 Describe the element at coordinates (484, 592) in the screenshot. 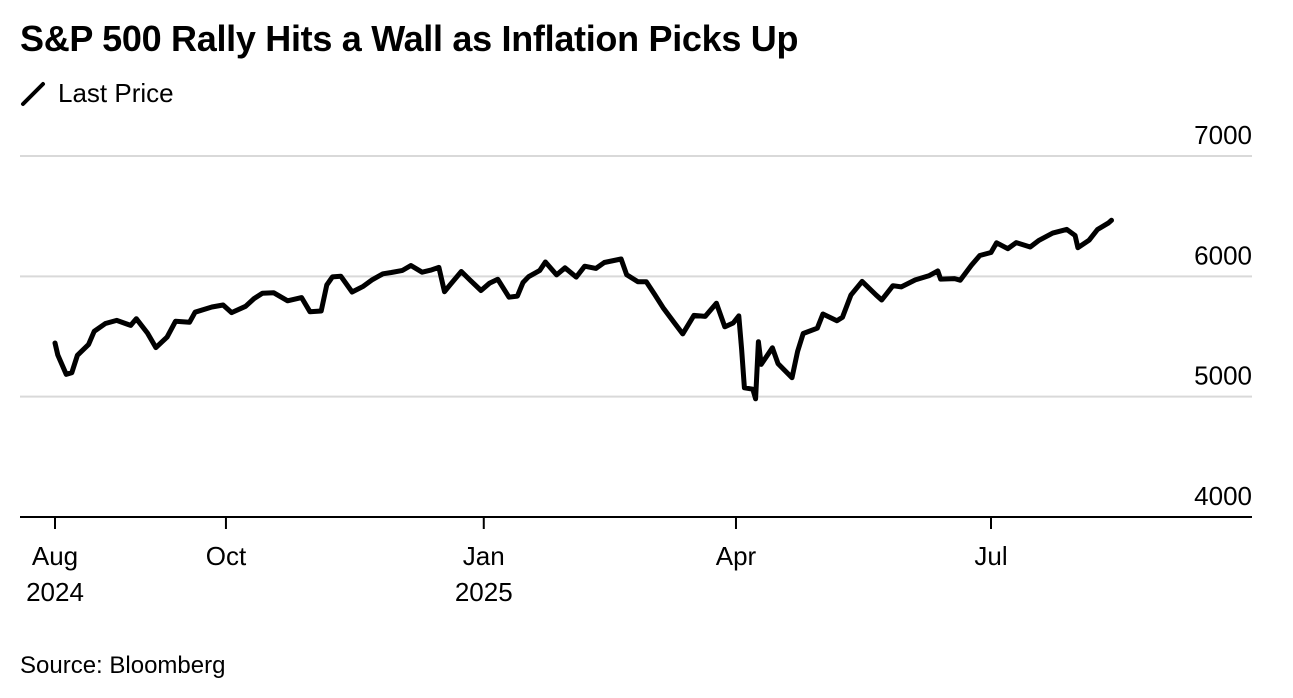

I see `x-tick-year-2025: 2025` at that location.